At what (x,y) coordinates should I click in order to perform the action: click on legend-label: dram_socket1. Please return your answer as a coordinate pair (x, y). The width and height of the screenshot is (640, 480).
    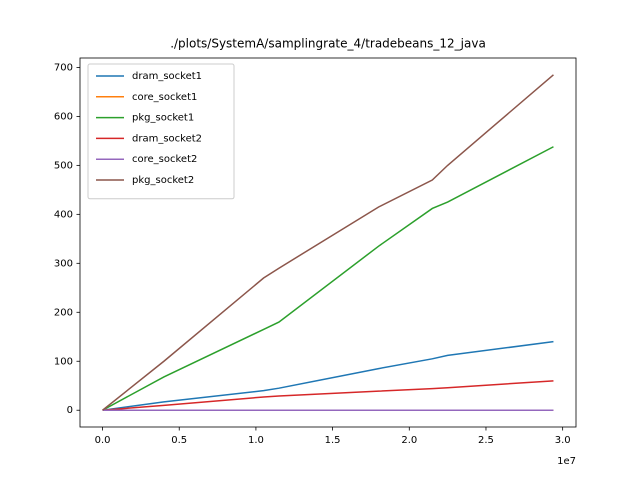
    Looking at the image, I should click on (167, 76).